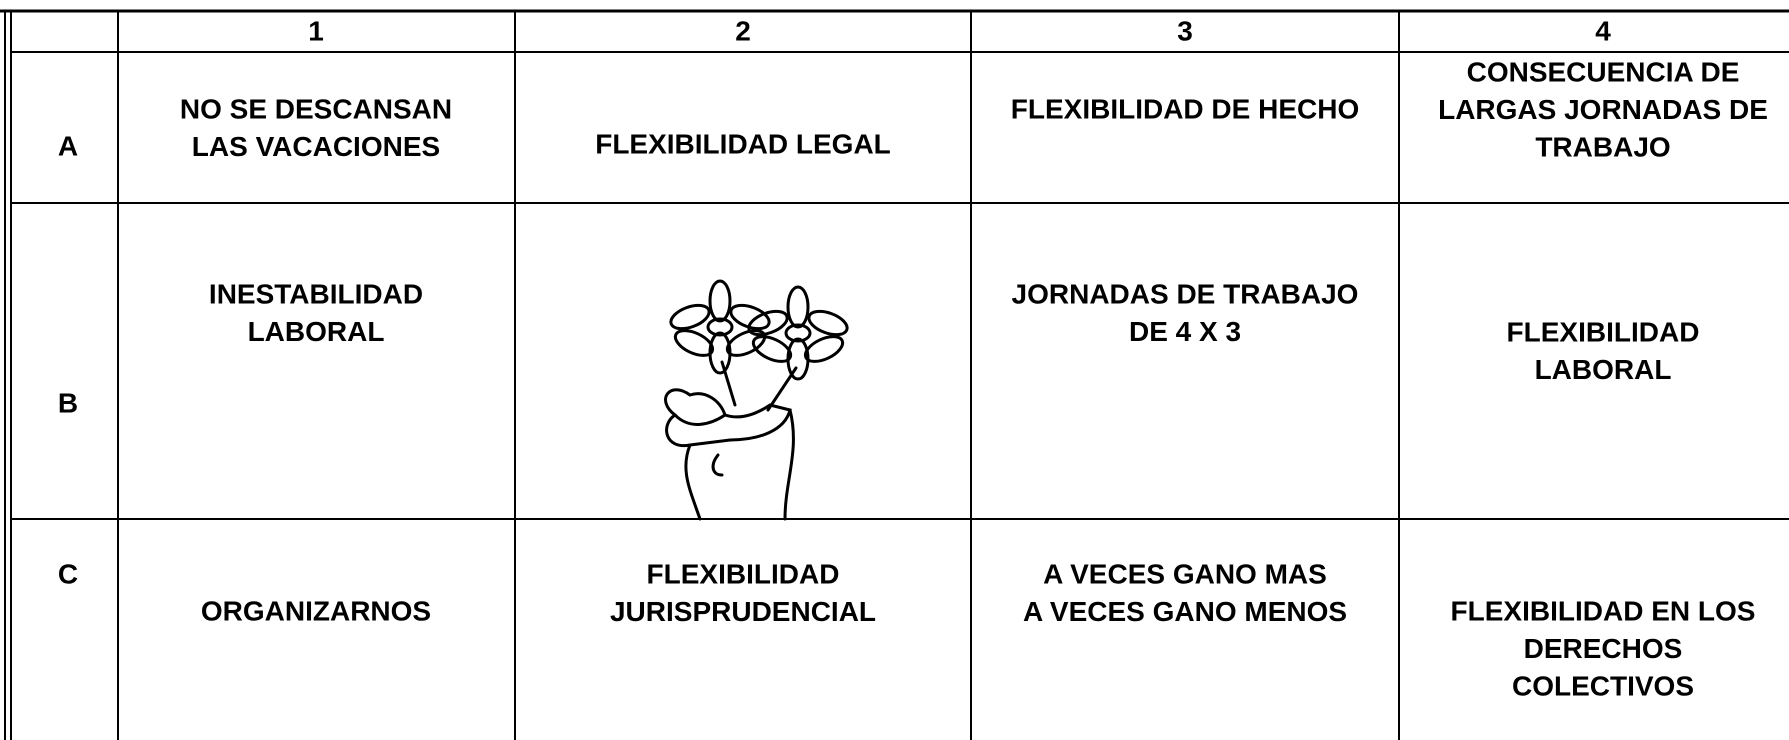 The image size is (1789, 740). I want to click on cell-text: DERECHOS, so click(1603, 648).